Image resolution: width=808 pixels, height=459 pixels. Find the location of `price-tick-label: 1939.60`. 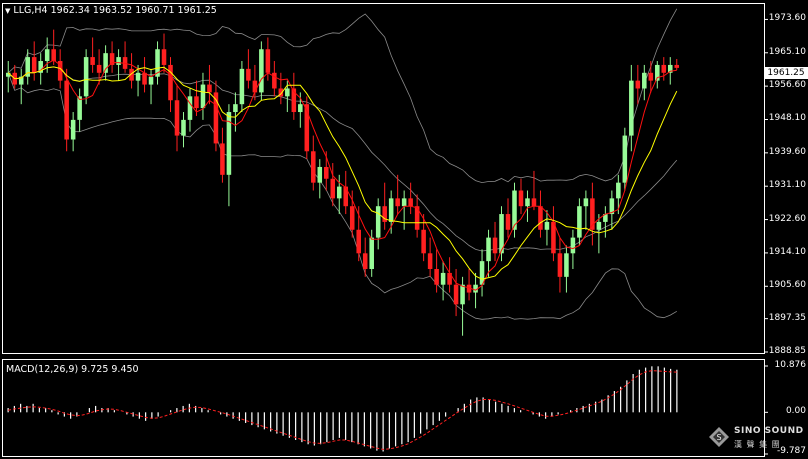

price-tick-label: 1939.60 is located at coordinates (787, 151).